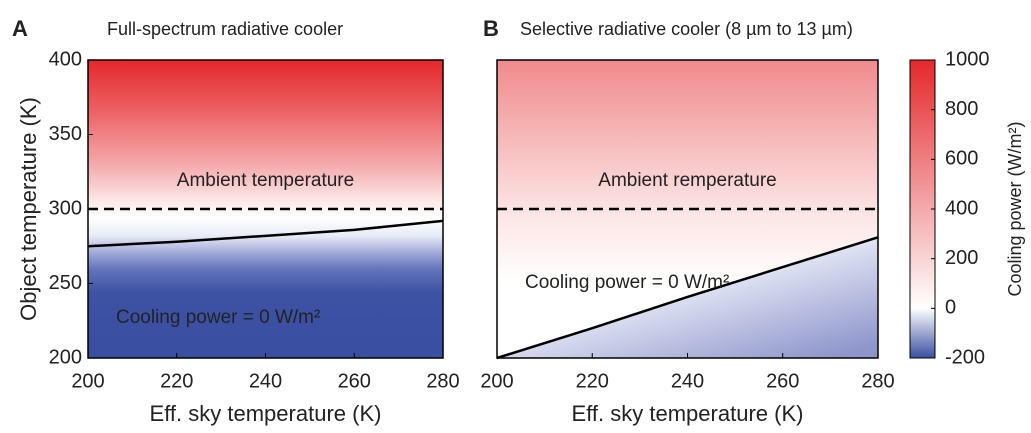 Image resolution: width=1031 pixels, height=433 pixels. What do you see at coordinates (28, 209) in the screenshot?
I see `y-axis-label: Object temperature (K)` at bounding box center [28, 209].